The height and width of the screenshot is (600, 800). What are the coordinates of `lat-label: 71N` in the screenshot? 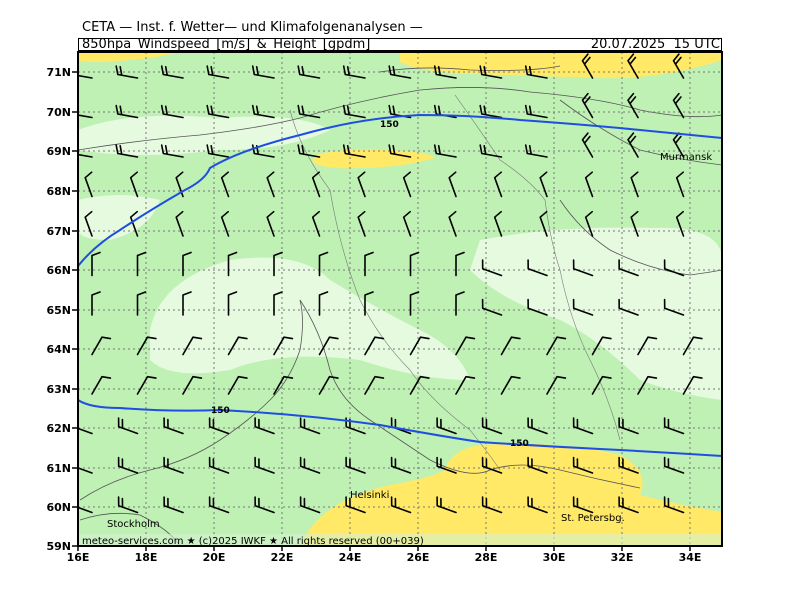 It's located at (58, 72).